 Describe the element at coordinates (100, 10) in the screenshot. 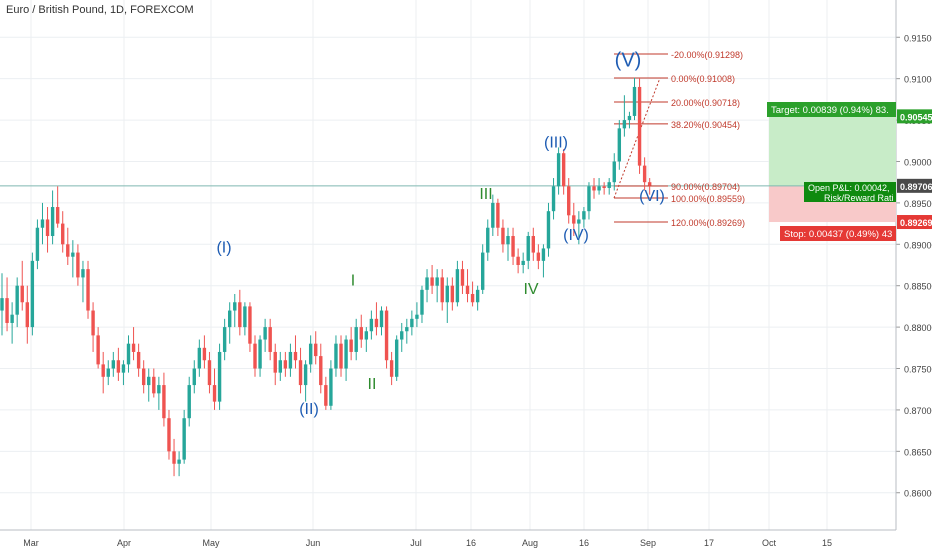

I see `symbol-title: Euro / British Pound, 1D, FOREXCOM` at that location.